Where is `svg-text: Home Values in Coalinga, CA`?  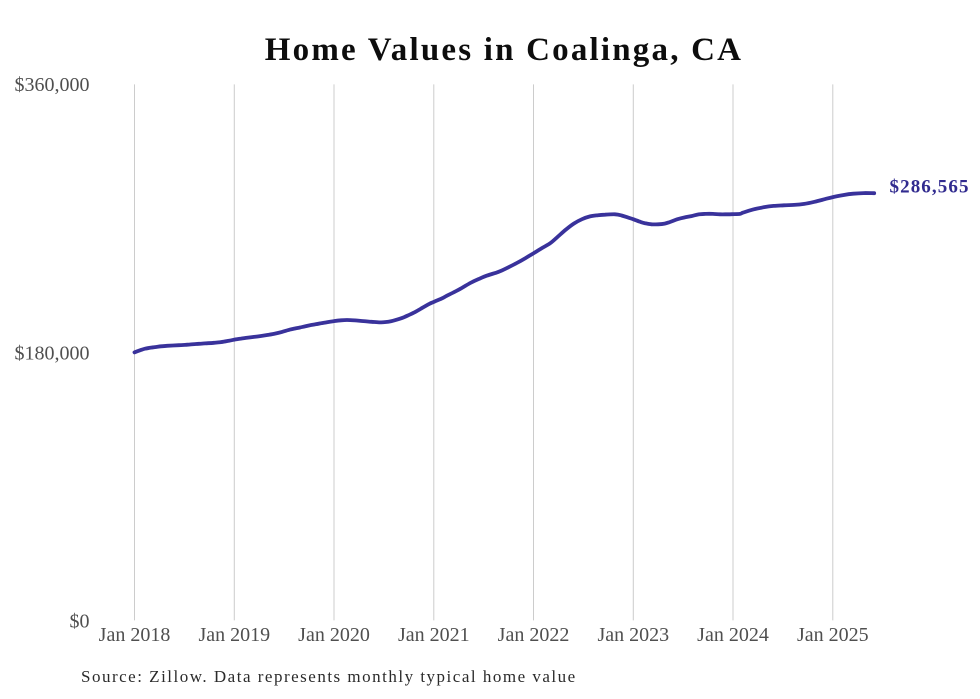
svg-text: Home Values in Coalinga, CA is located at coordinates (504, 50).